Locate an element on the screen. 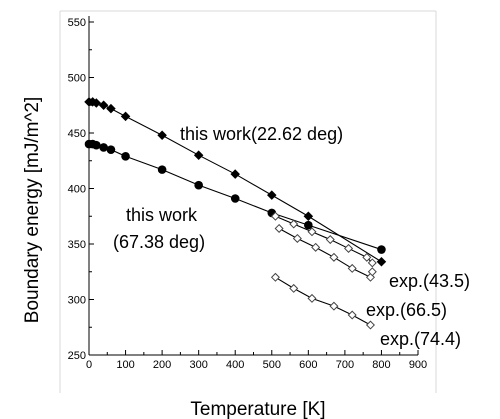 The image size is (500, 419). x-tick-label: 300 is located at coordinates (198, 365).